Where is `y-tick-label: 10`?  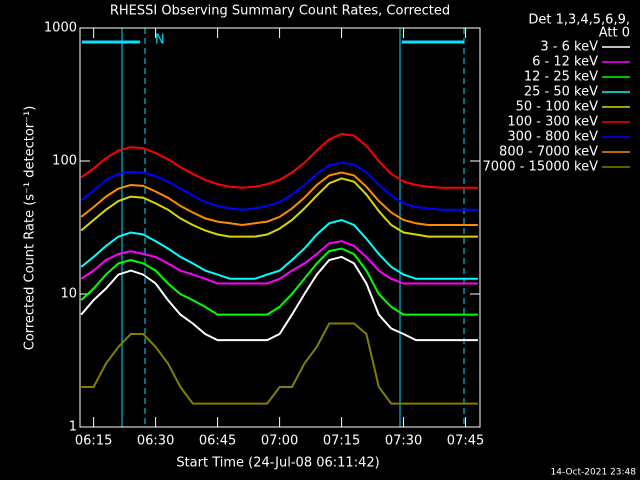
y-tick-label: 10 is located at coordinates (68, 294).